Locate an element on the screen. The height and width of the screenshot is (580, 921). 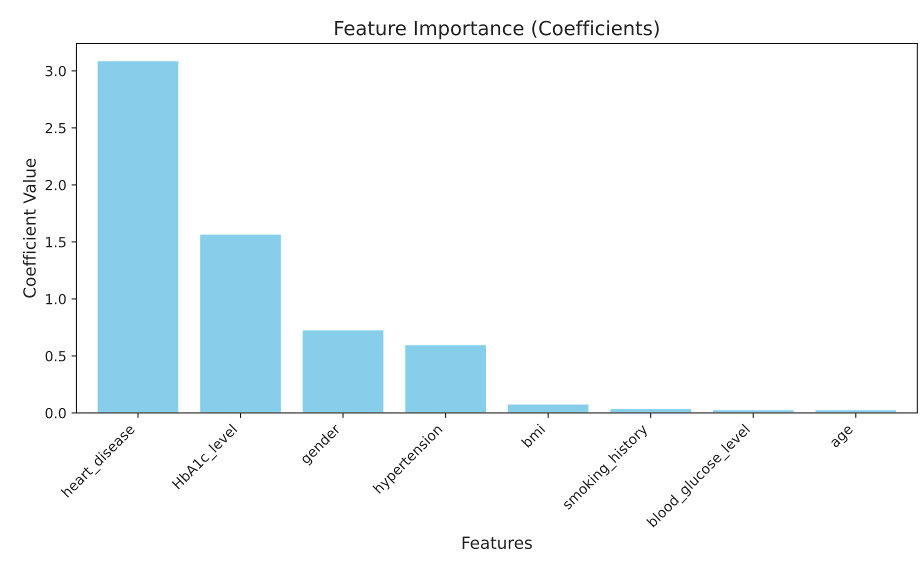
y-tick-label: 1.5 is located at coordinates (56, 242).